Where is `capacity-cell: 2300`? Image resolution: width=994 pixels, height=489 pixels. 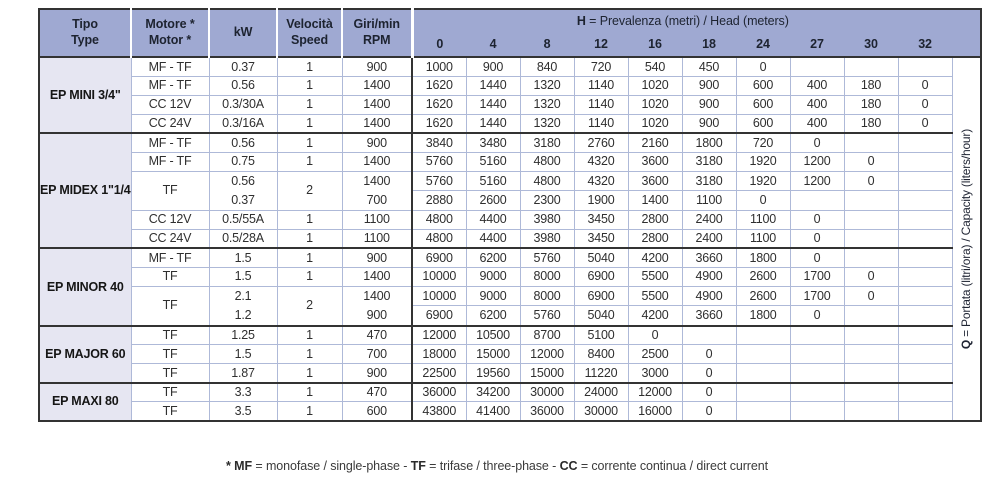 capacity-cell: 2300 is located at coordinates (546, 200).